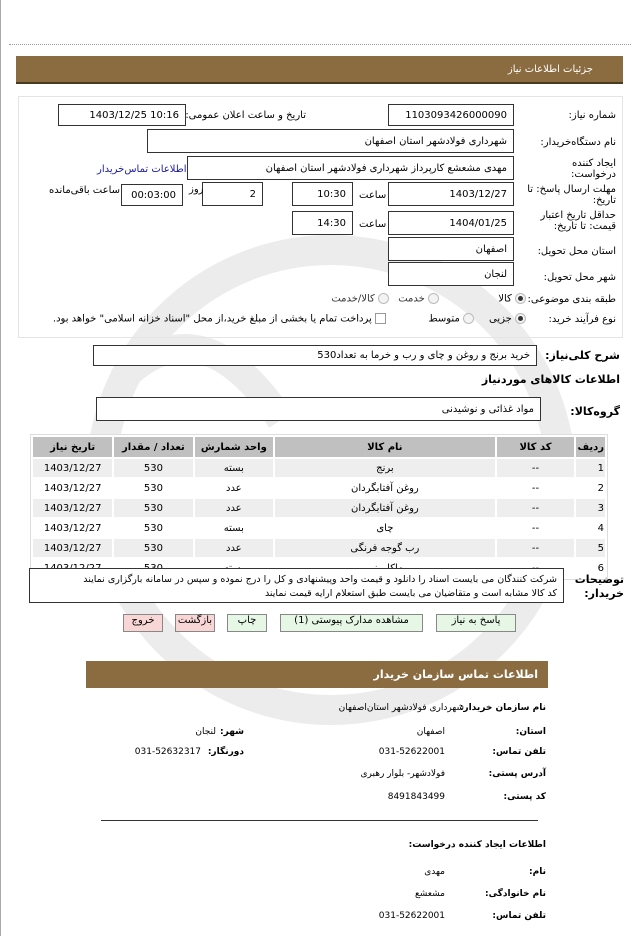 The width and height of the screenshot is (634, 936). I want to click on table-row: 5 -- رب گوجه فرنگی عدد 530 1403/12/27, so click(319, 548).